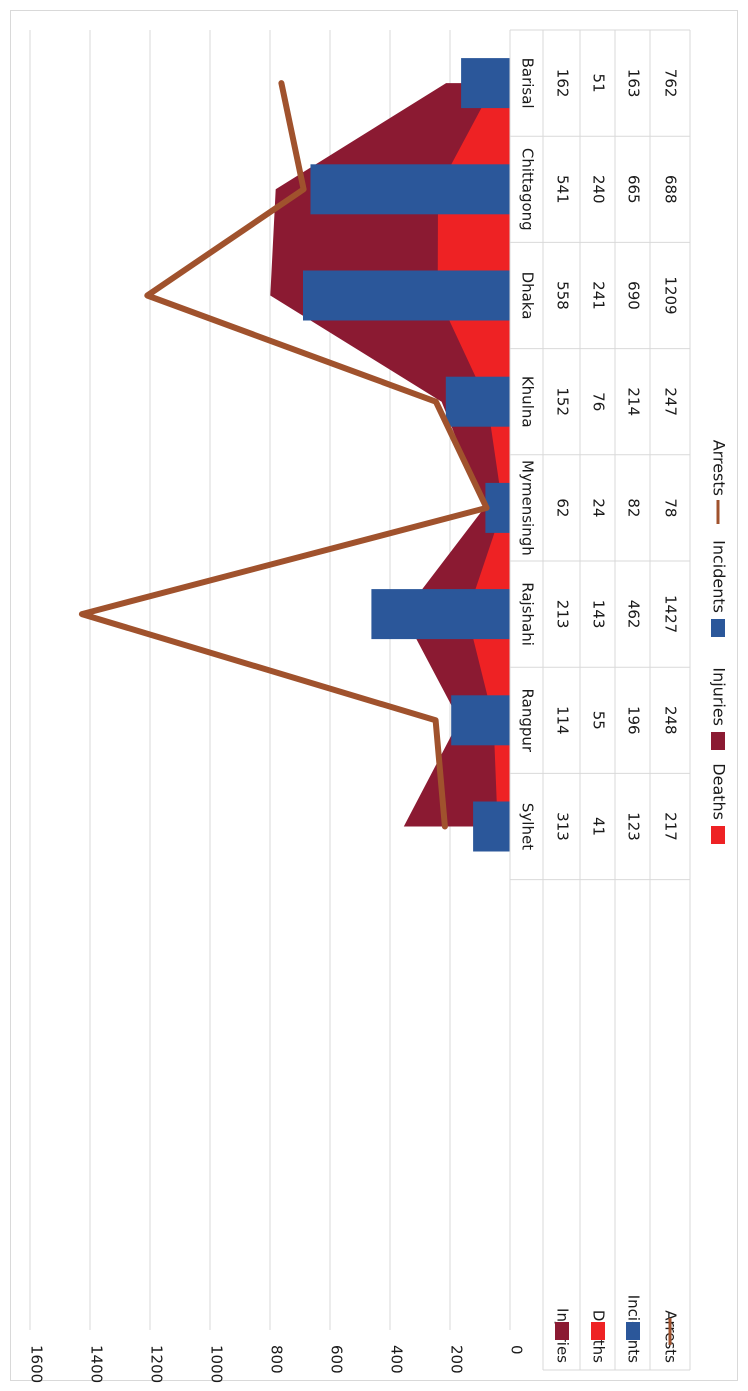 The height and width of the screenshot is (1391, 748). Describe the element at coordinates (81, 614) in the screenshot. I see `point-arrests-rajshahi` at that location.